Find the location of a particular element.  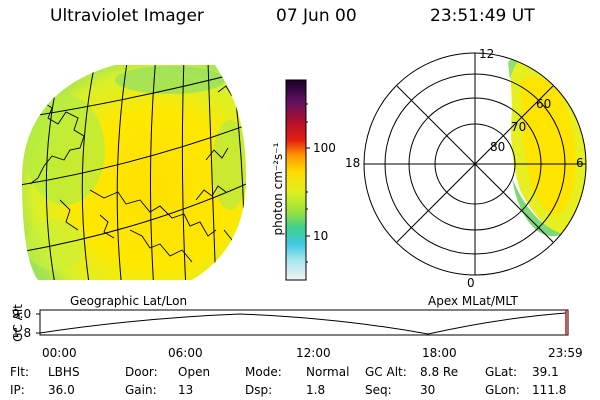

colorbar-tick-100: 100 is located at coordinates (324, 148).